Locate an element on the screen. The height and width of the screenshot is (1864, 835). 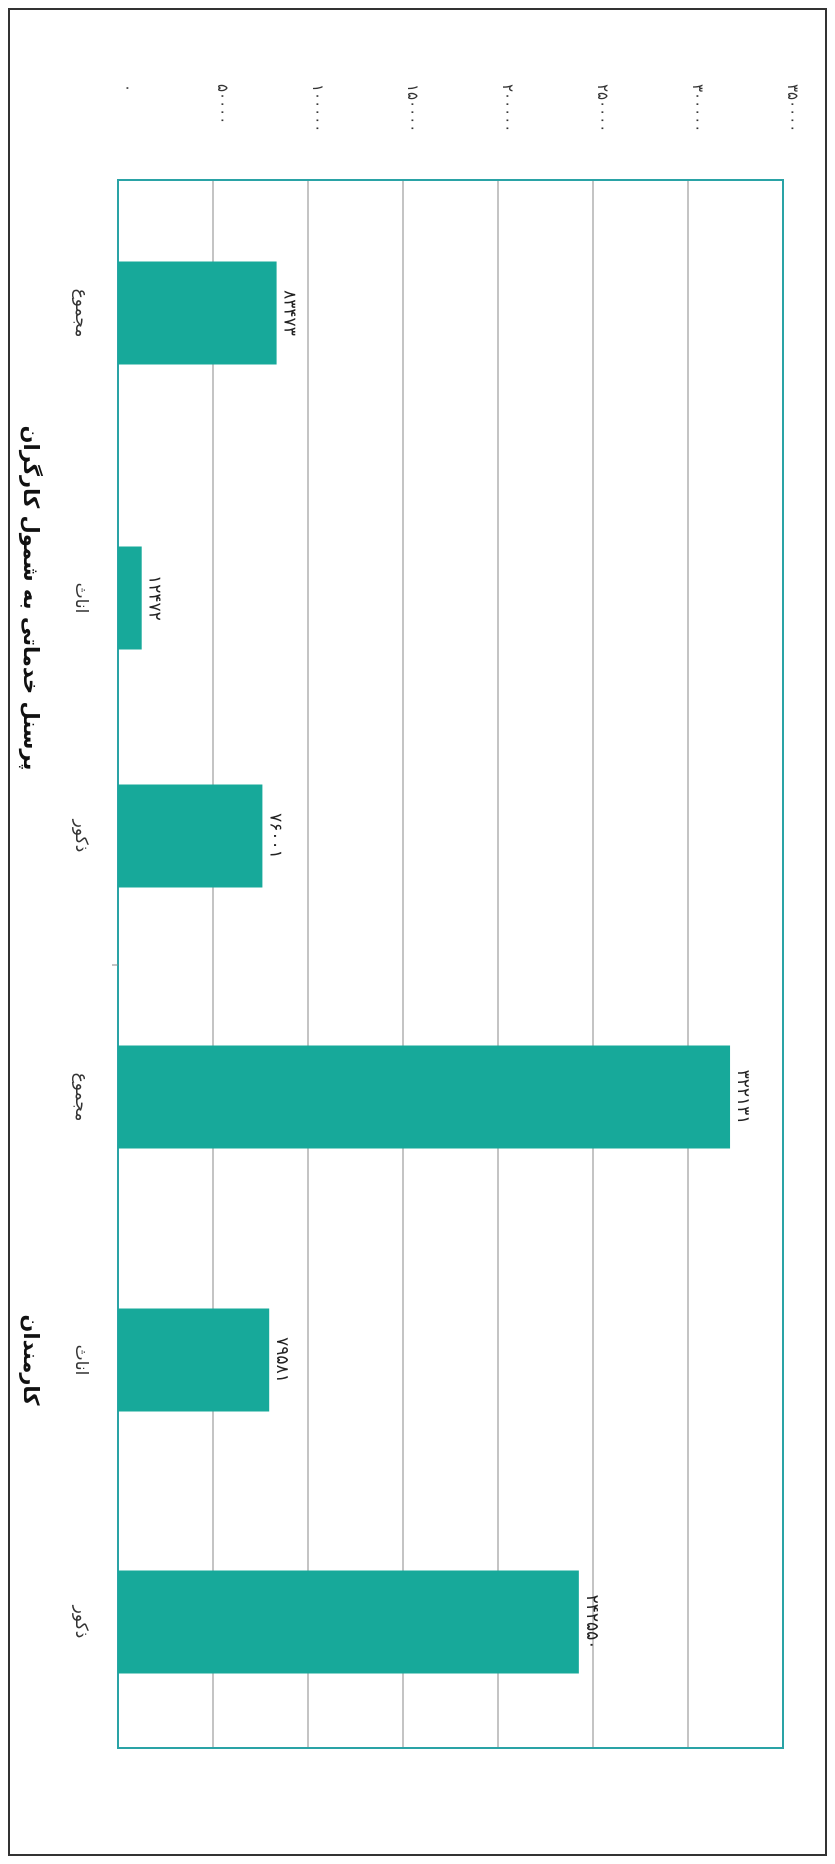
axis-tick-label: ۳۵۰۰۰۰ is located at coordinates (793, 108).